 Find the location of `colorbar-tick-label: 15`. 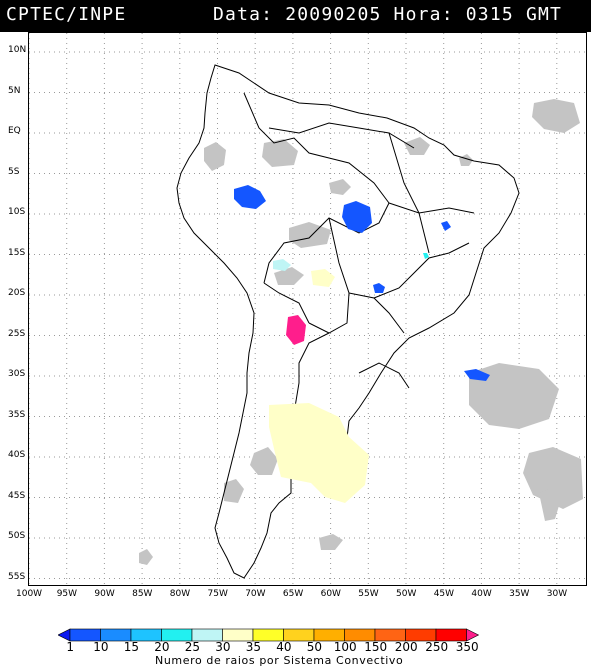

colorbar-tick-label: 15 is located at coordinates (131, 647).